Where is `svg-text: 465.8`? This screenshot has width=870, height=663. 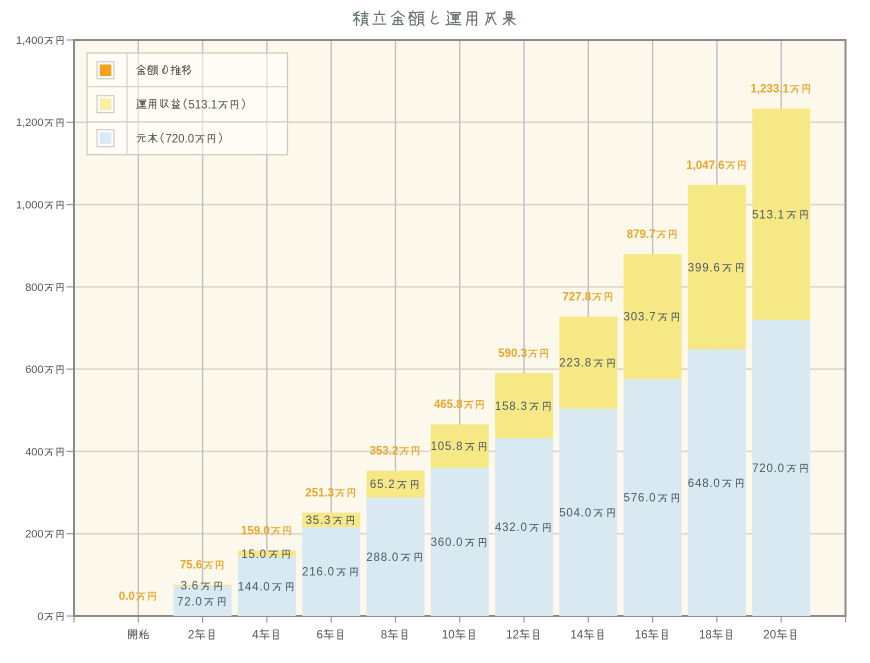
svg-text: 465.8 is located at coordinates (448, 405).